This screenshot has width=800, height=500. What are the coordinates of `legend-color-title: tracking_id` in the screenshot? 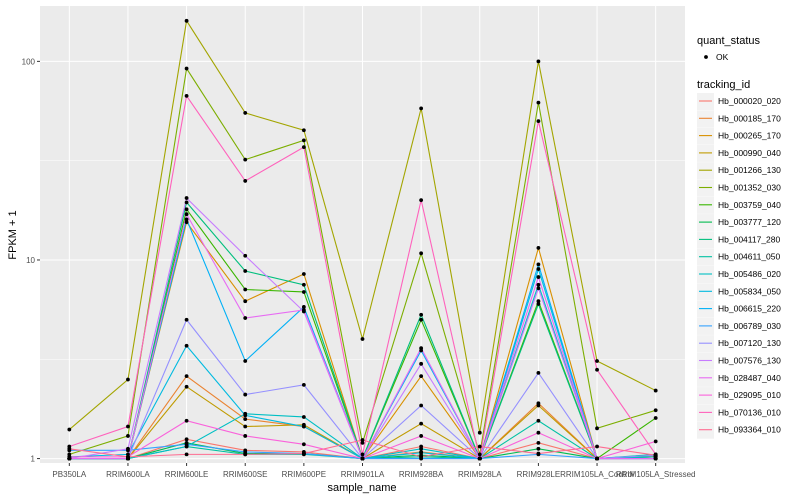 It's located at (723, 85).